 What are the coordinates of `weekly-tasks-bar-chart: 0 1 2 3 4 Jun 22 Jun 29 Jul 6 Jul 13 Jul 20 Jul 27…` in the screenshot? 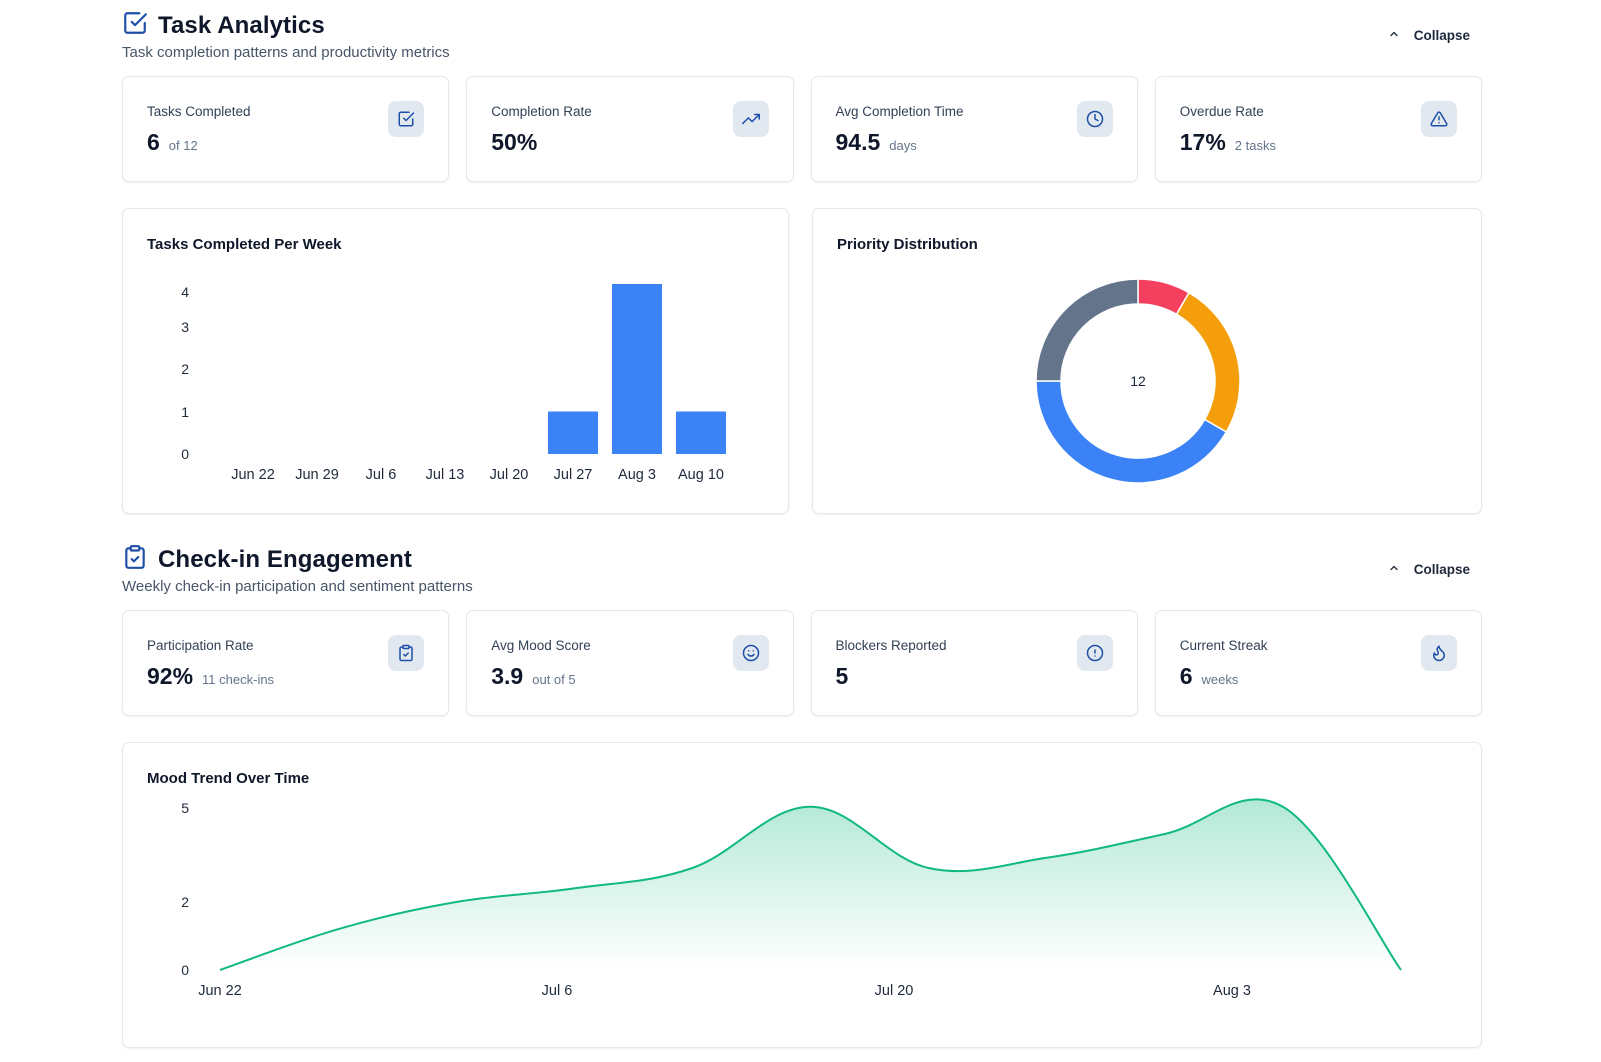 It's located at (453, 383).